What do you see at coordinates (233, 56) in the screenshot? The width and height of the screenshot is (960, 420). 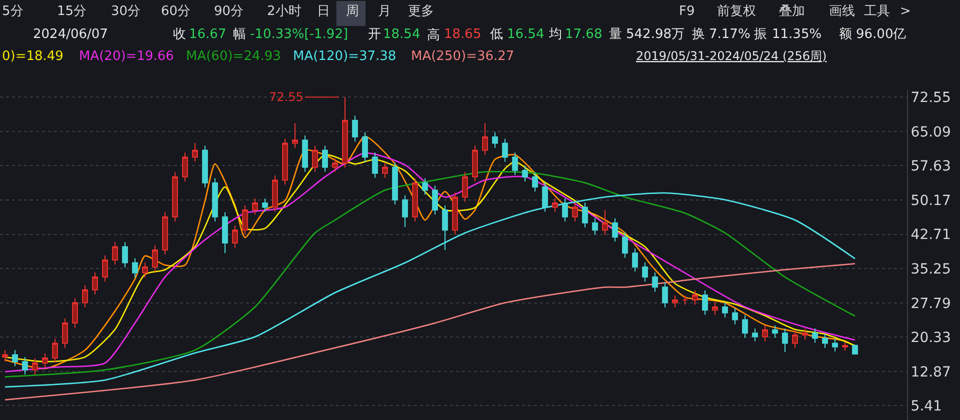 I see `text: MA(60)=24.93` at bounding box center [233, 56].